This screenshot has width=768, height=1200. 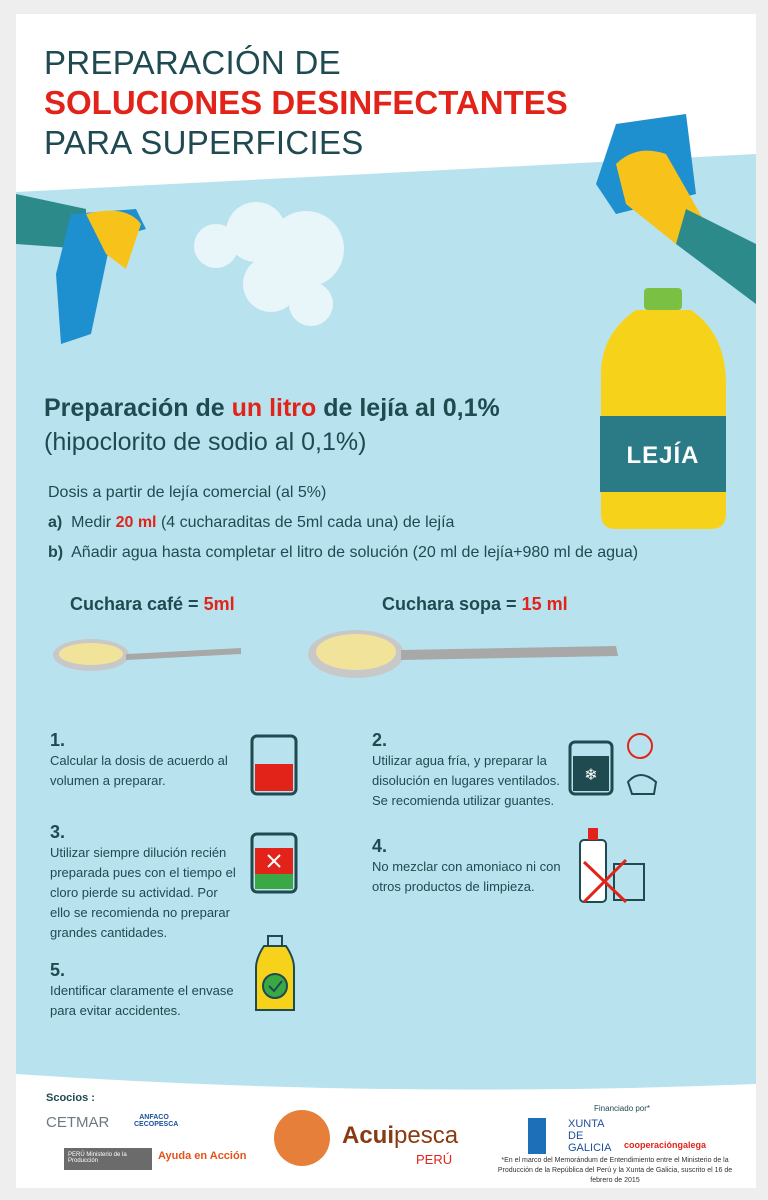 What do you see at coordinates (78, 1122) in the screenshot?
I see `cetmar-logo: CETMAR` at bounding box center [78, 1122].